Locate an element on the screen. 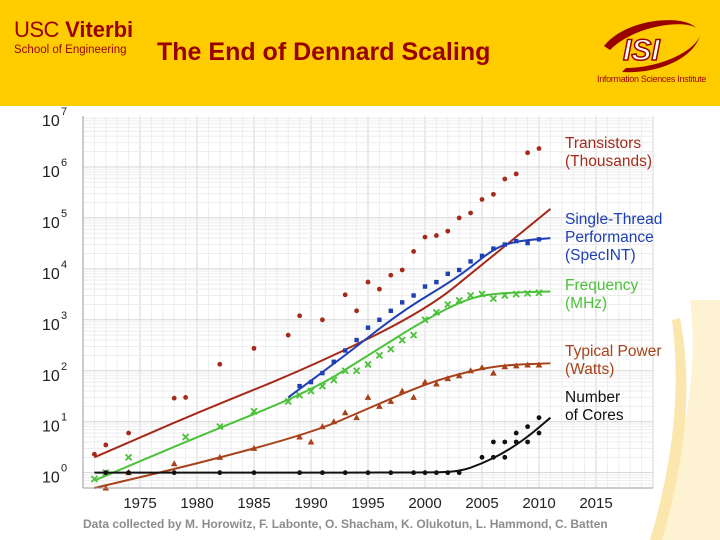  logo-school-text: School of Engineering is located at coordinates (70, 50).